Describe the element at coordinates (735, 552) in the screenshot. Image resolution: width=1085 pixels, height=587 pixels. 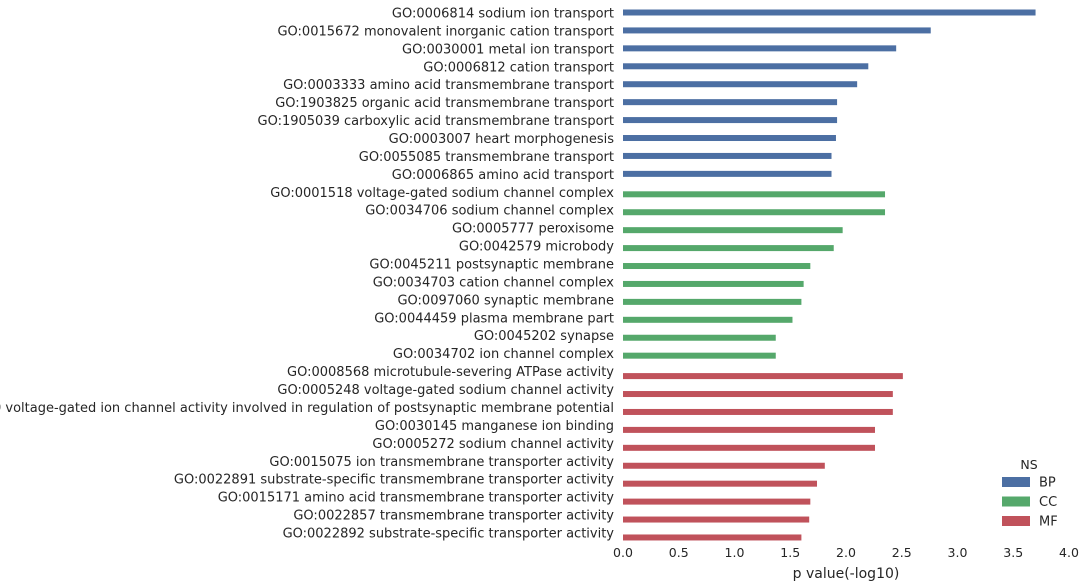
I see `x-tick-label: 1.0` at that location.